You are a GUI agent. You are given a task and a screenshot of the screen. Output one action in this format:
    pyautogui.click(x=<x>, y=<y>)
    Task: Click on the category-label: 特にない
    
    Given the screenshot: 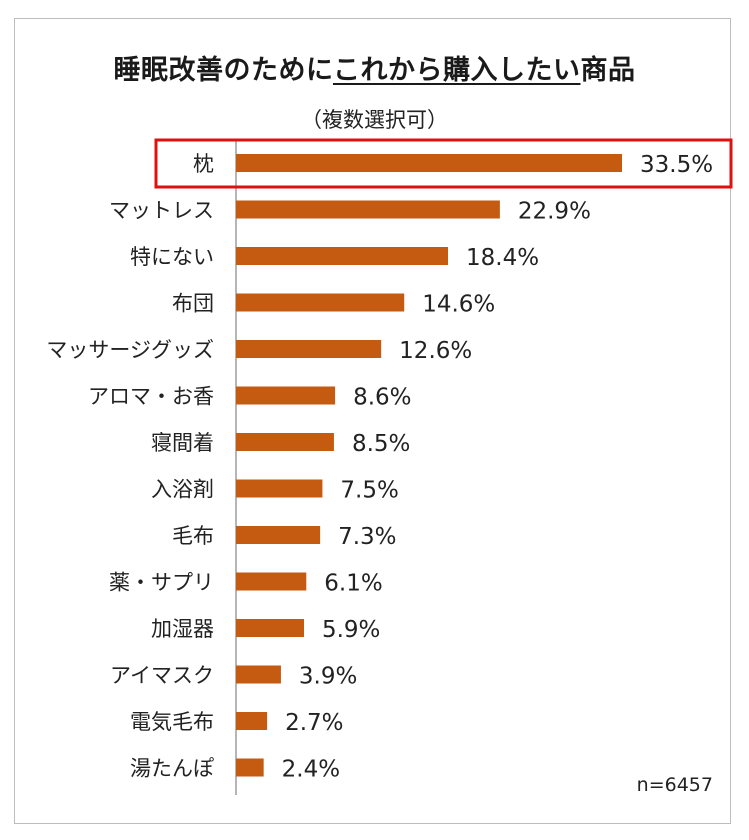 What is the action you would take?
    pyautogui.click(x=172, y=257)
    